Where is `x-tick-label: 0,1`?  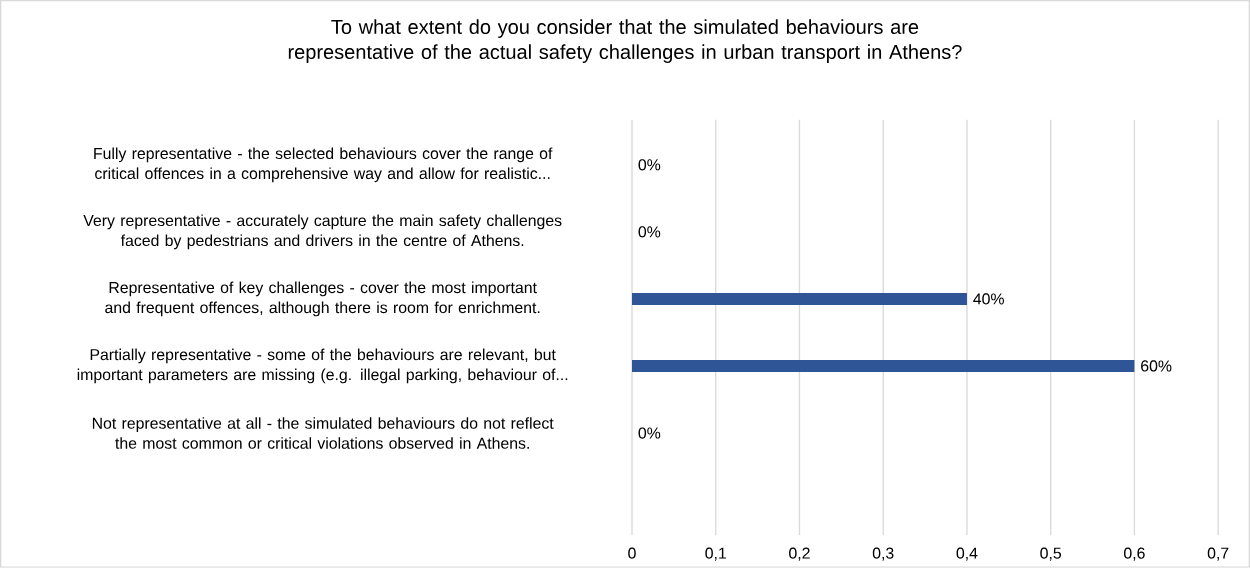
x-tick-label: 0,1 is located at coordinates (715, 554).